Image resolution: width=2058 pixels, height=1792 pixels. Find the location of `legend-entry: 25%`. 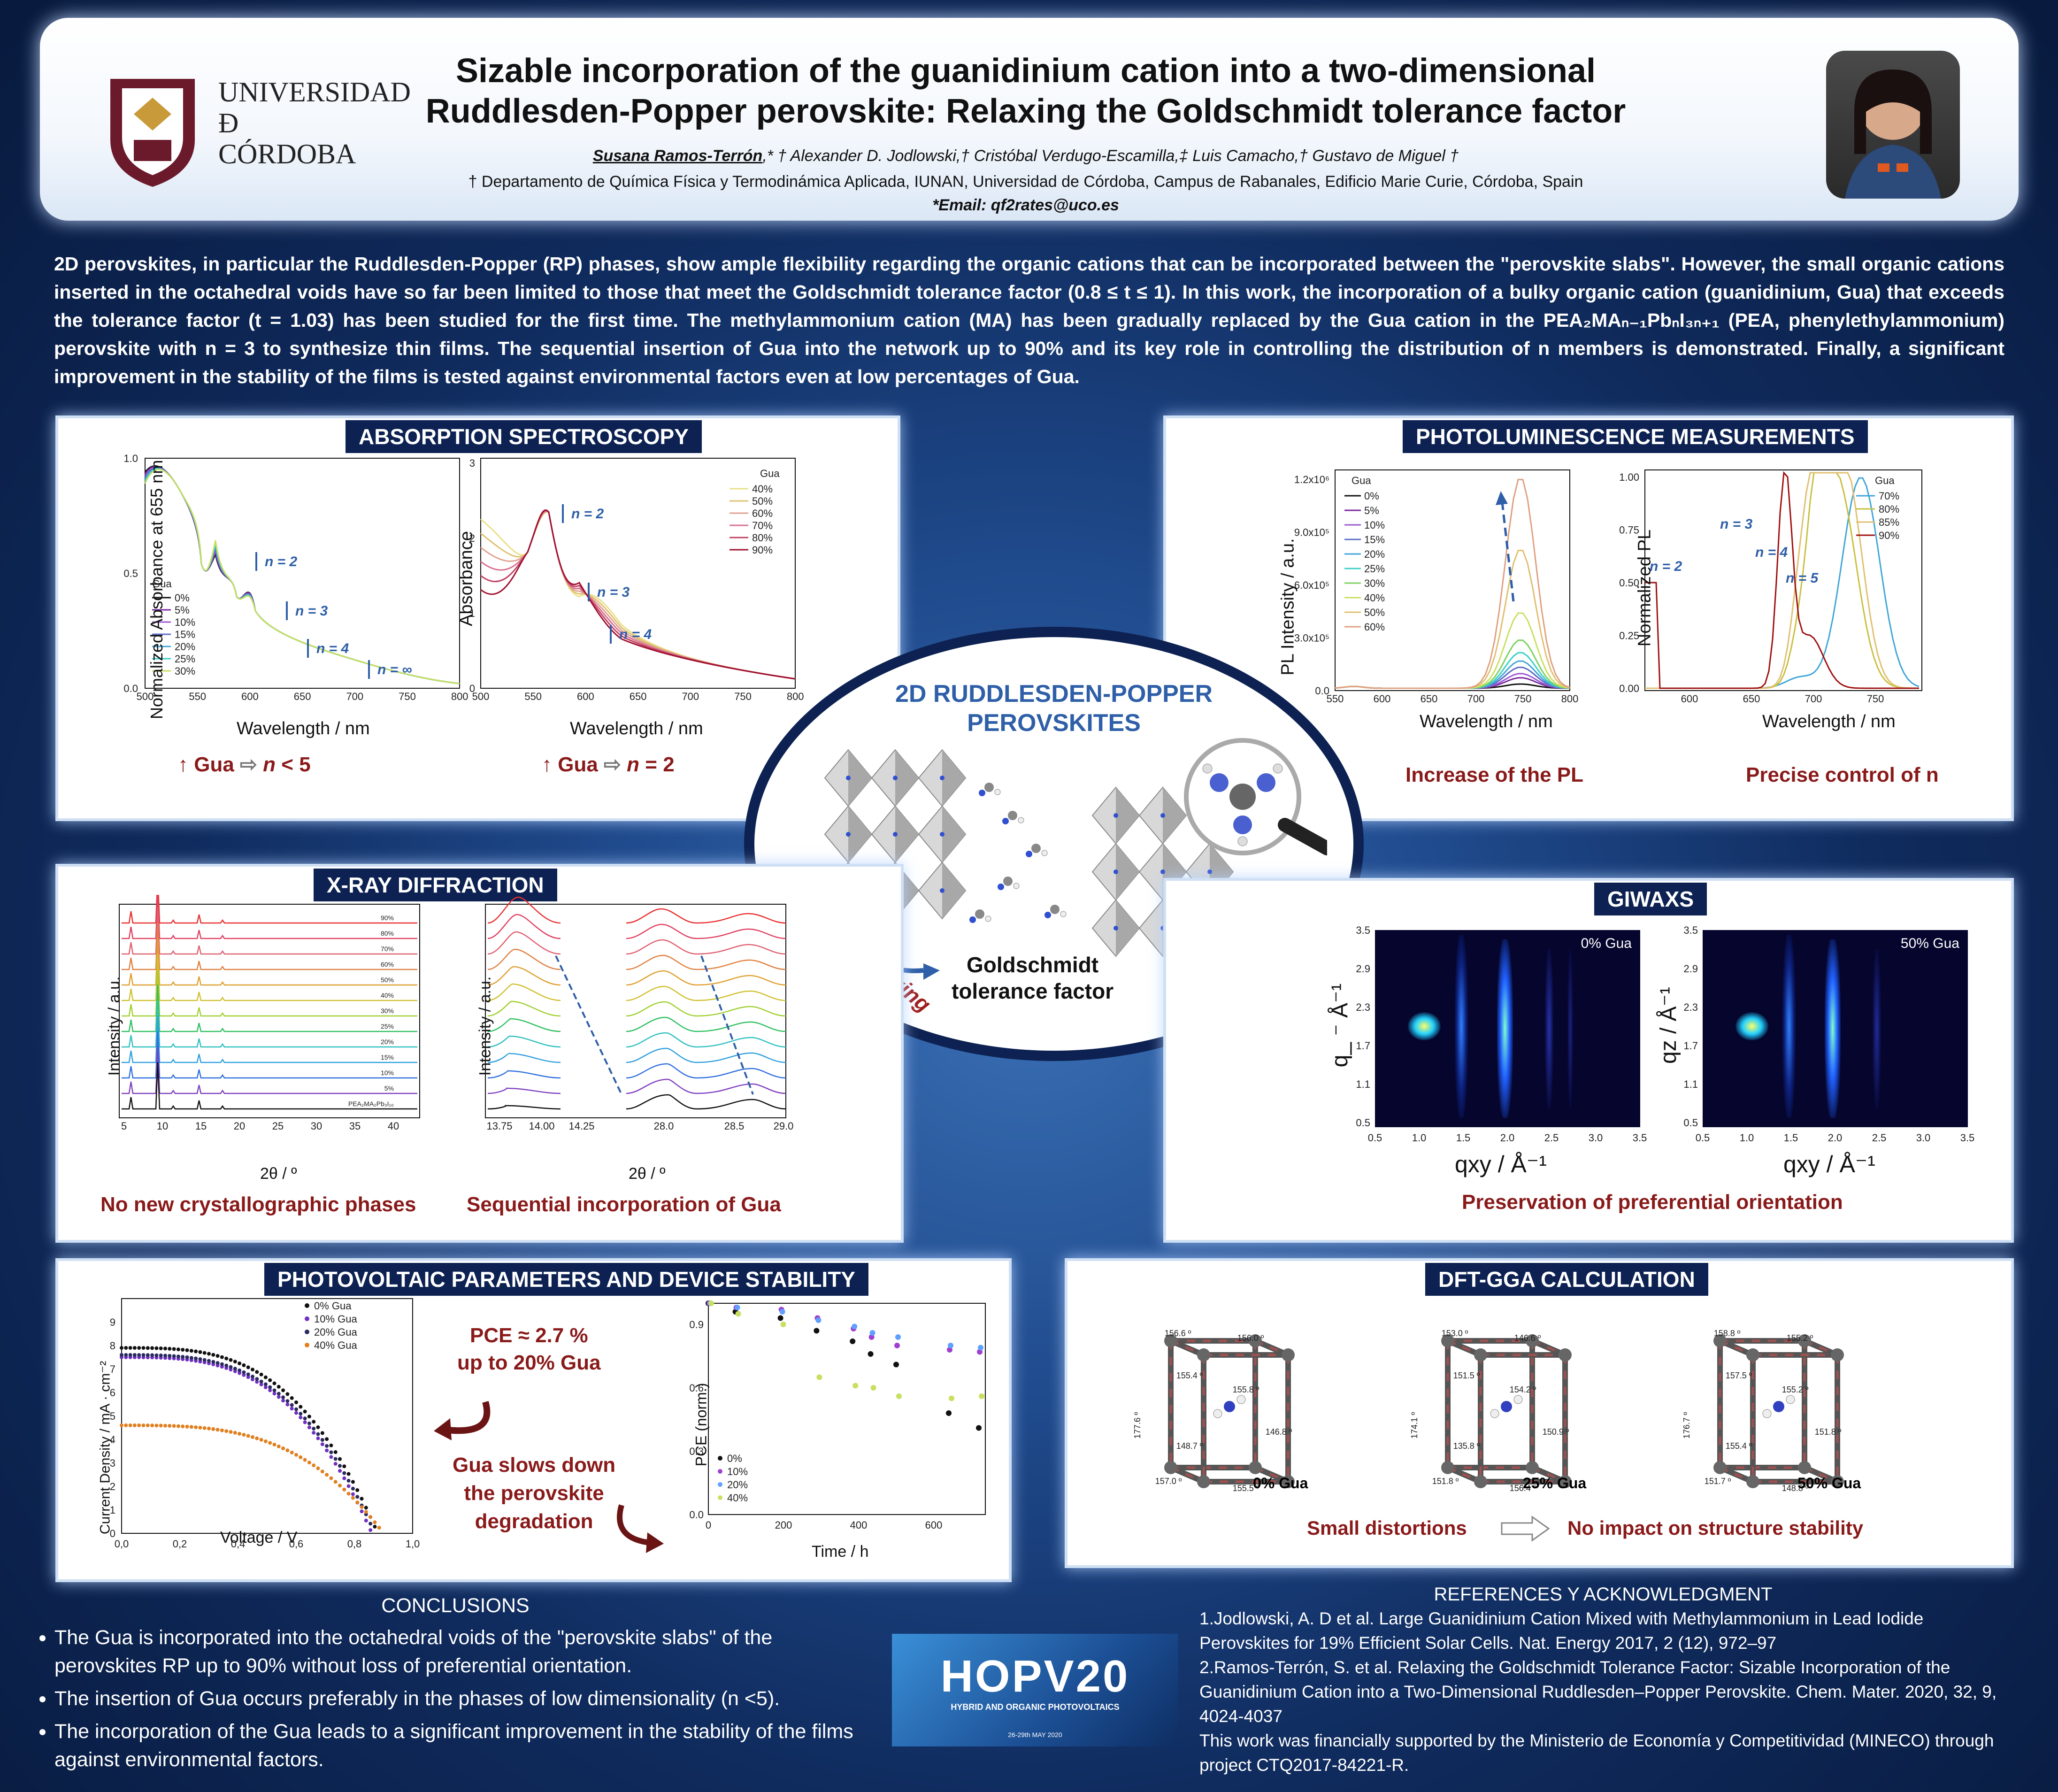

legend-entry: 25% is located at coordinates (1374, 569).